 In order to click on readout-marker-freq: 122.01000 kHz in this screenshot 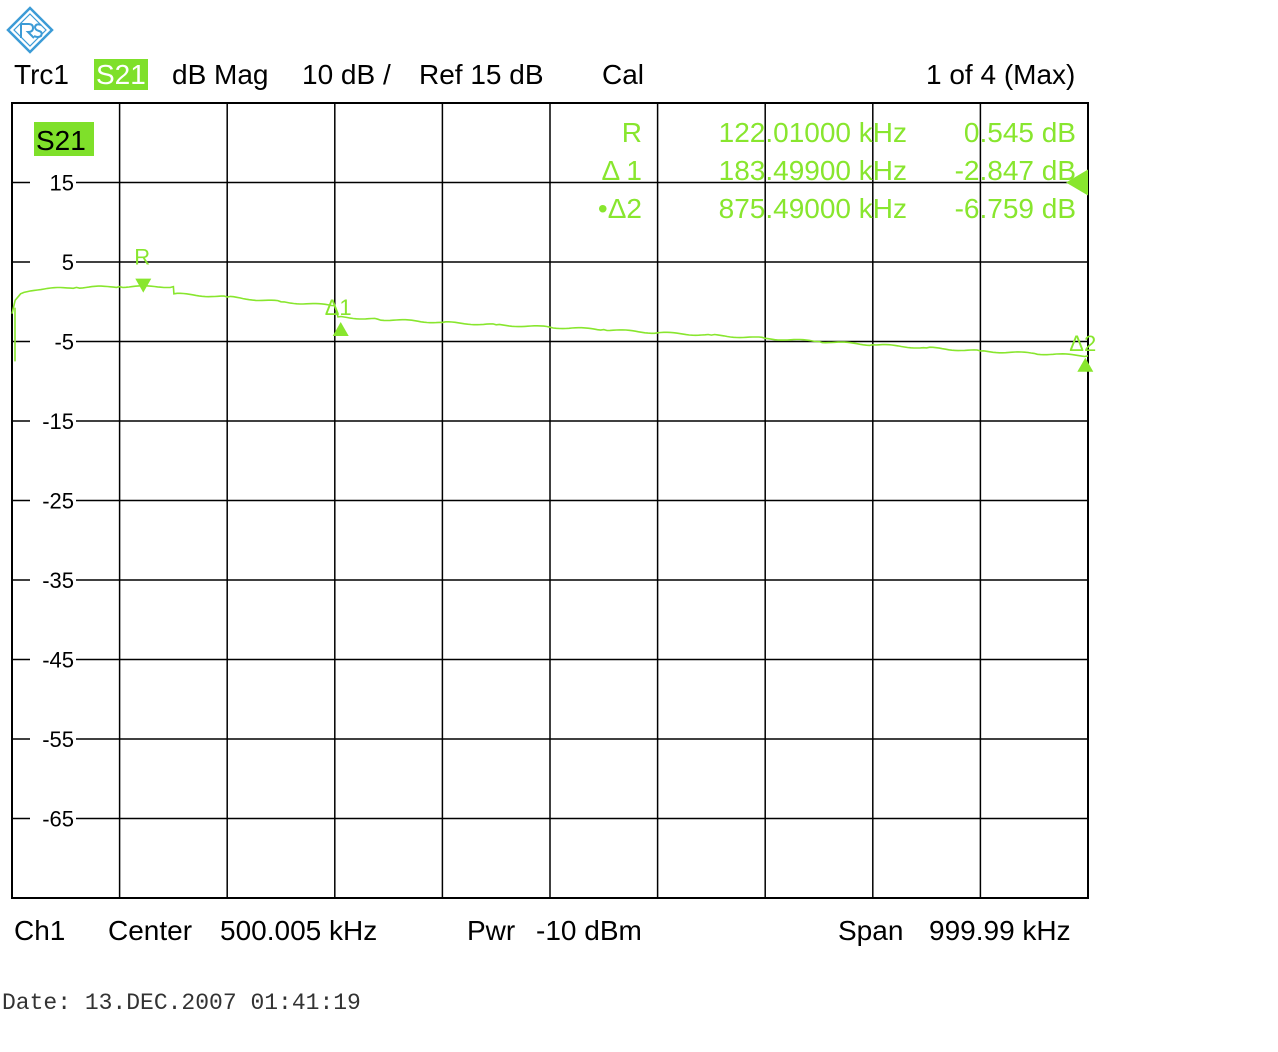, I will do `click(813, 132)`.